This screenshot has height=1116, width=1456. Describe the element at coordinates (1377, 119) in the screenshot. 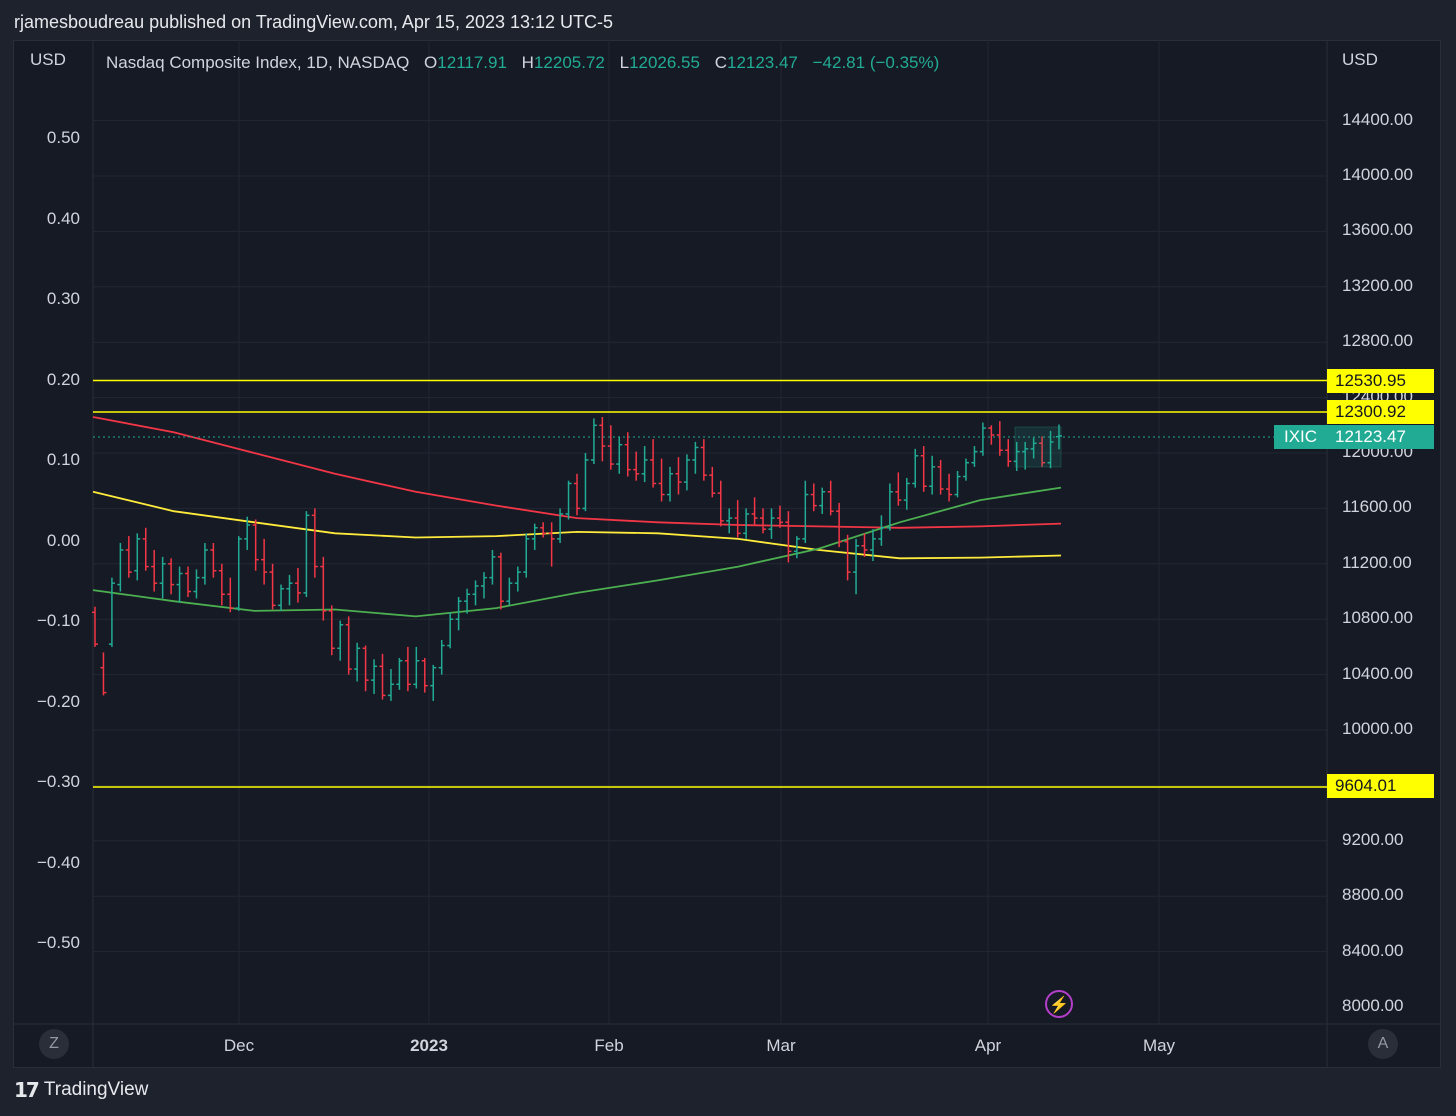

I see `price-tick: 14400.00` at that location.